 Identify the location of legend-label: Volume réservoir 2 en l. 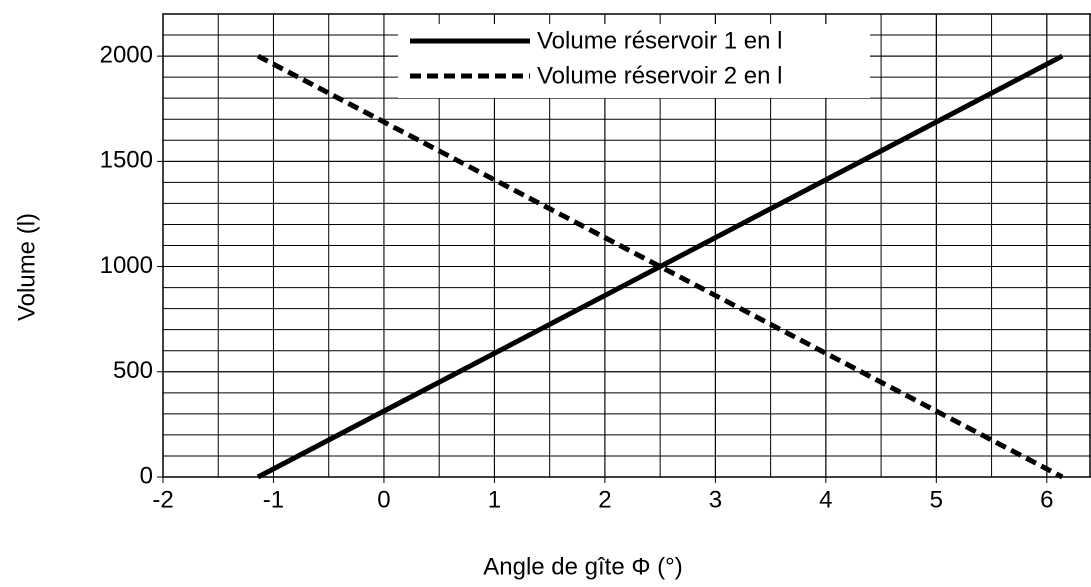
(659, 75).